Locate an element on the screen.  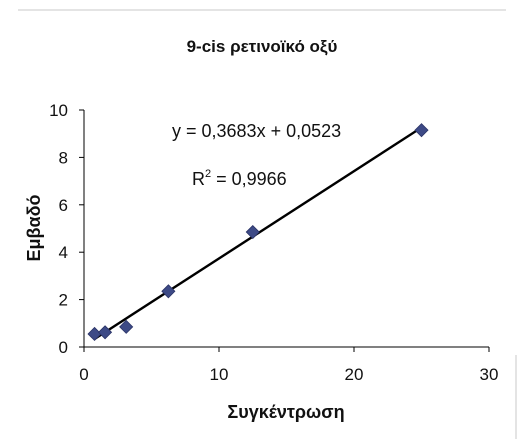
x-tick-label: 0 is located at coordinates (83, 374).